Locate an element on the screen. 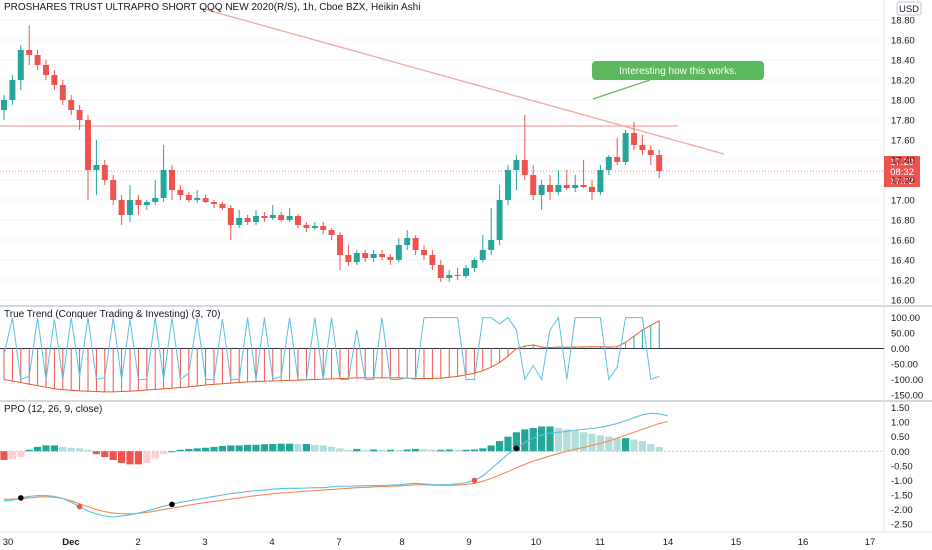  time-axis: 30 Dec 2 3 4 7 8 9 10 11 14 15 16 17 is located at coordinates (439, 542).